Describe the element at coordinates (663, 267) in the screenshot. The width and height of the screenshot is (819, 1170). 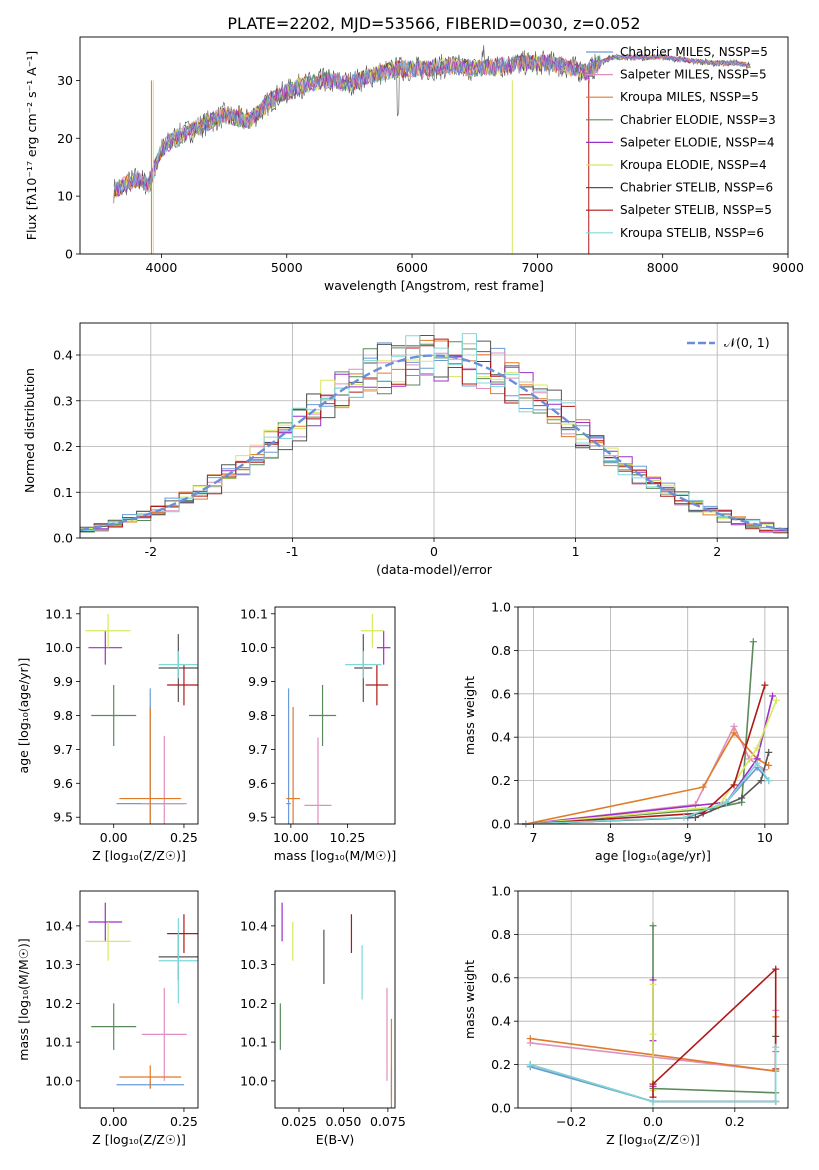
I see `x-tick-label: 8000` at that location.